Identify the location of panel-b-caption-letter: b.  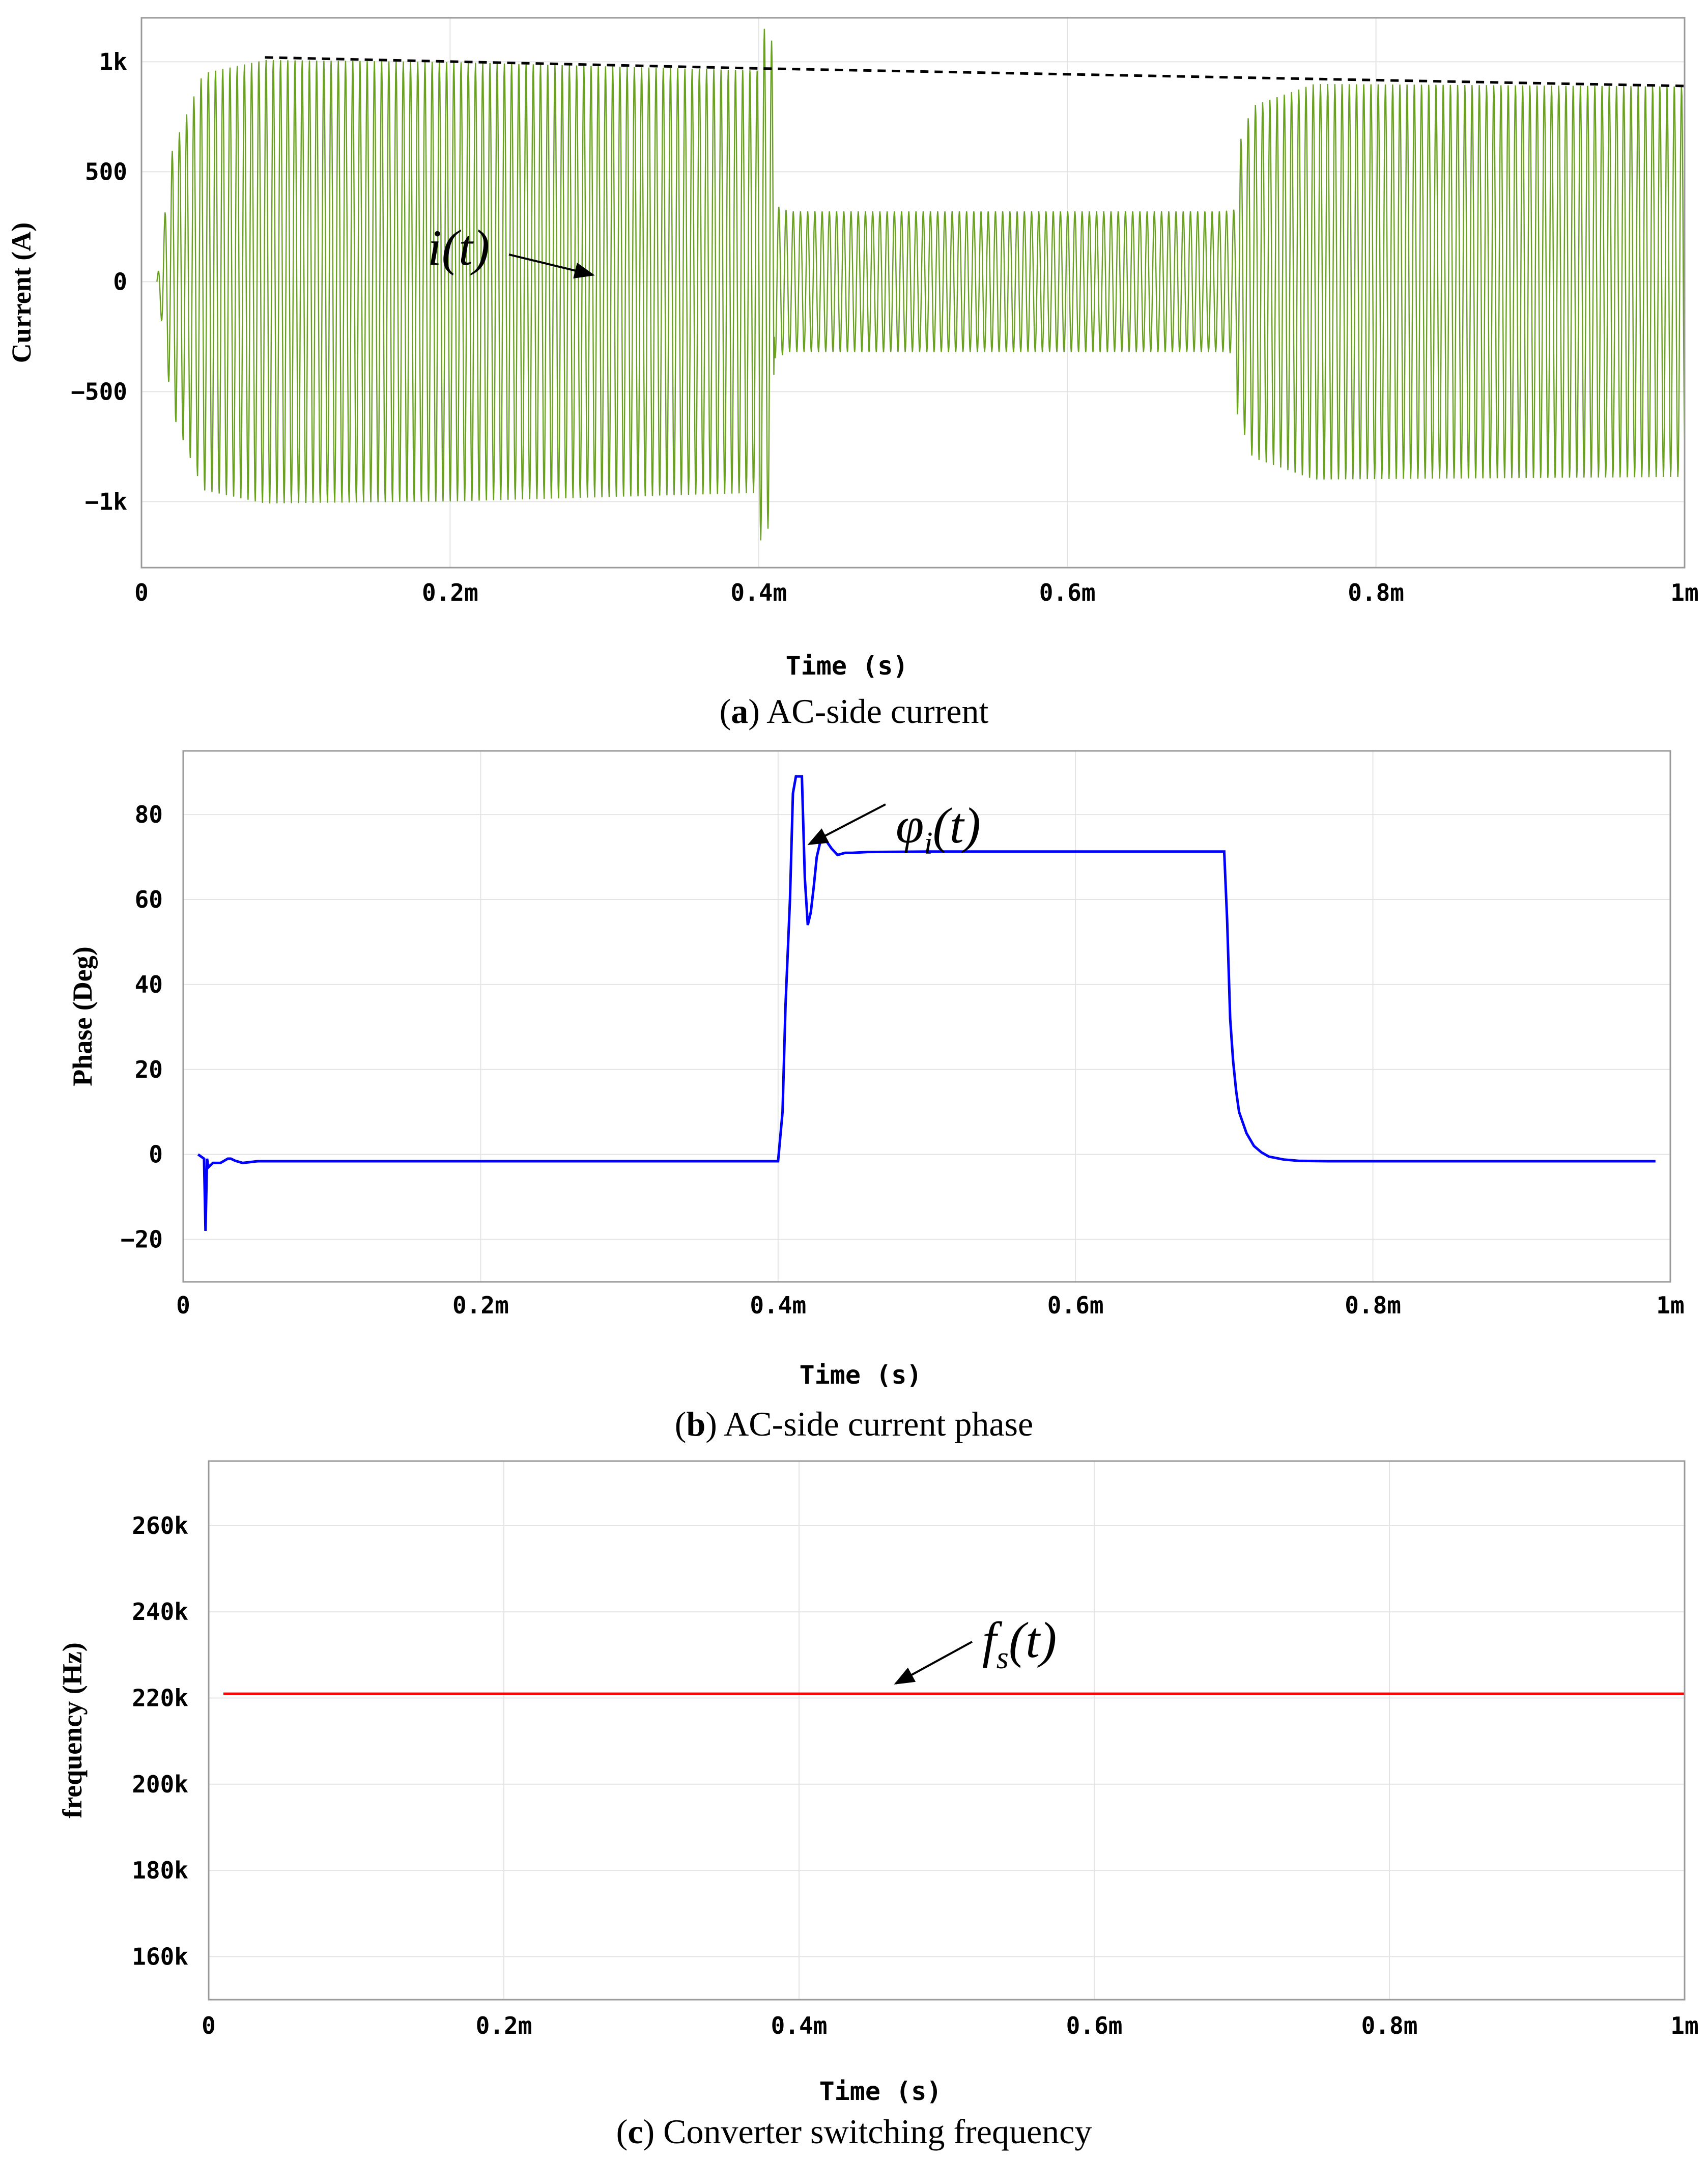
(696, 1424).